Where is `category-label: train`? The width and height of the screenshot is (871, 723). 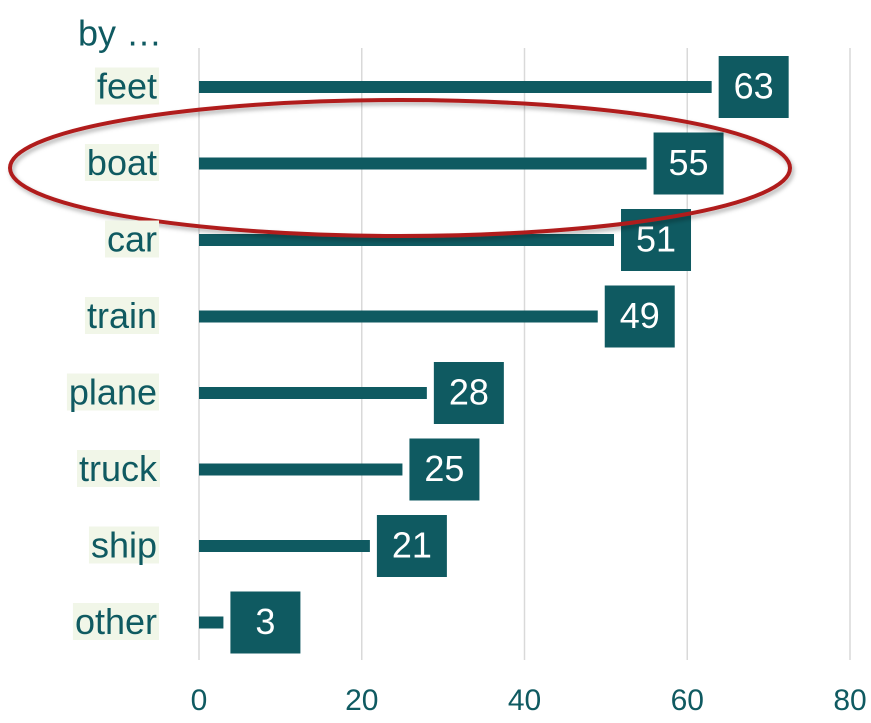 category-label: train is located at coordinates (122, 315).